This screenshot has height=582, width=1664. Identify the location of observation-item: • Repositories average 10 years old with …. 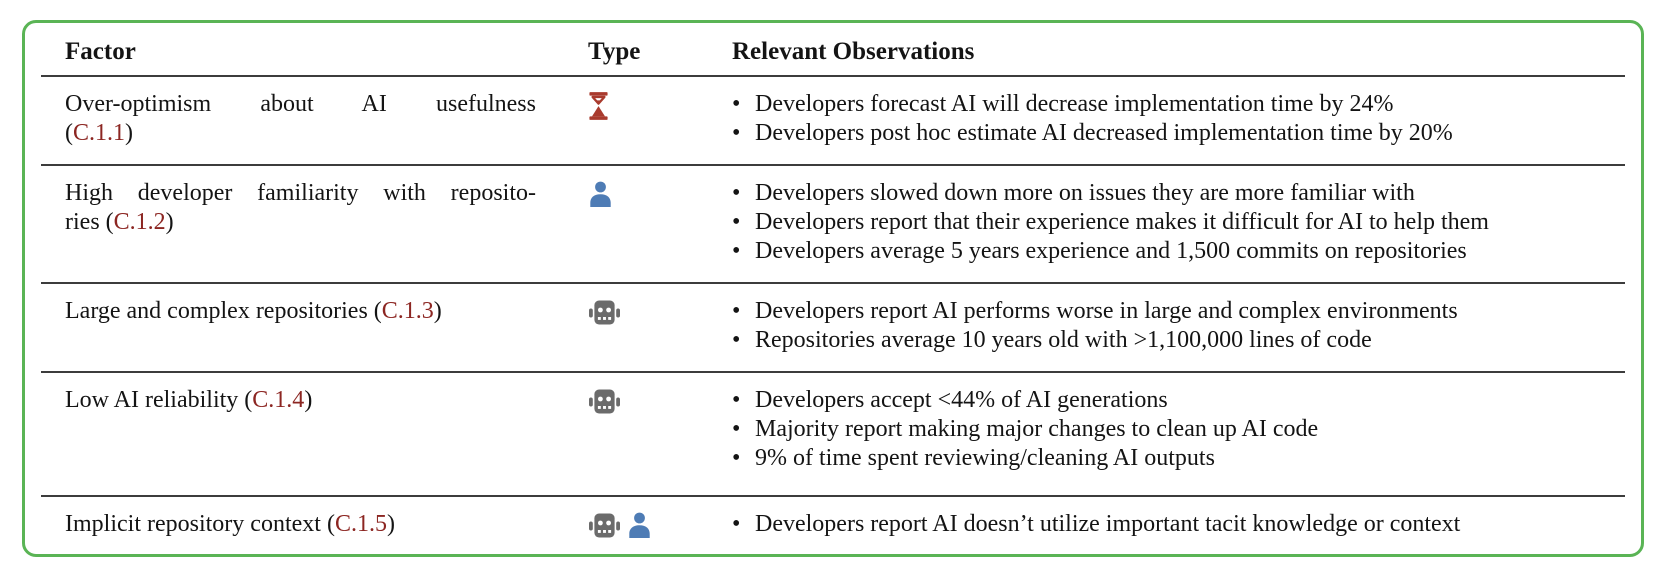
(1175, 340).